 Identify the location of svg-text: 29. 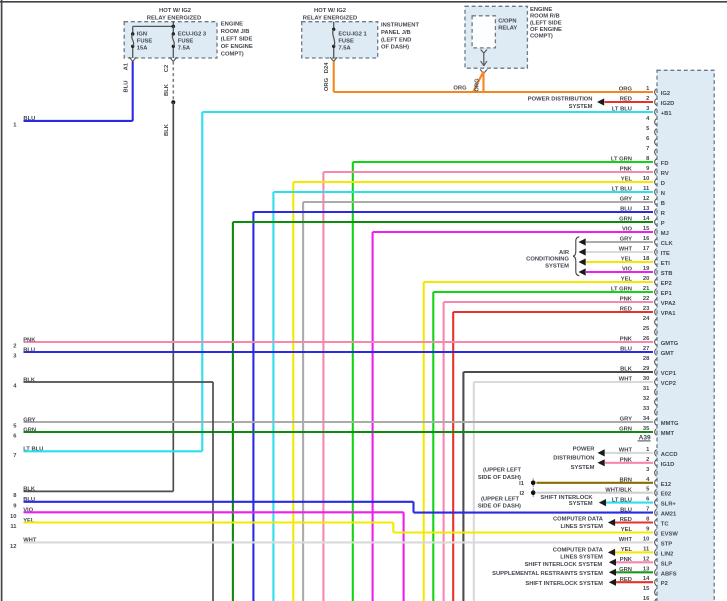
(646, 369).